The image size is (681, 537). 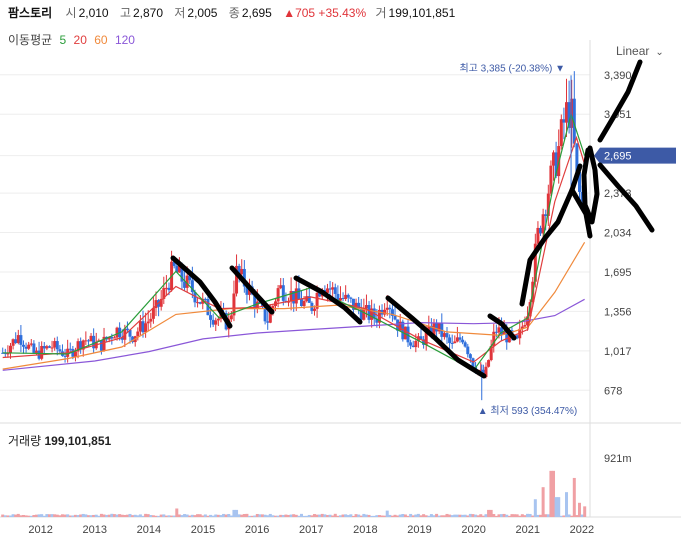 What do you see at coordinates (618, 312) in the screenshot?
I see `y-tick-label: 1,356` at bounding box center [618, 312].